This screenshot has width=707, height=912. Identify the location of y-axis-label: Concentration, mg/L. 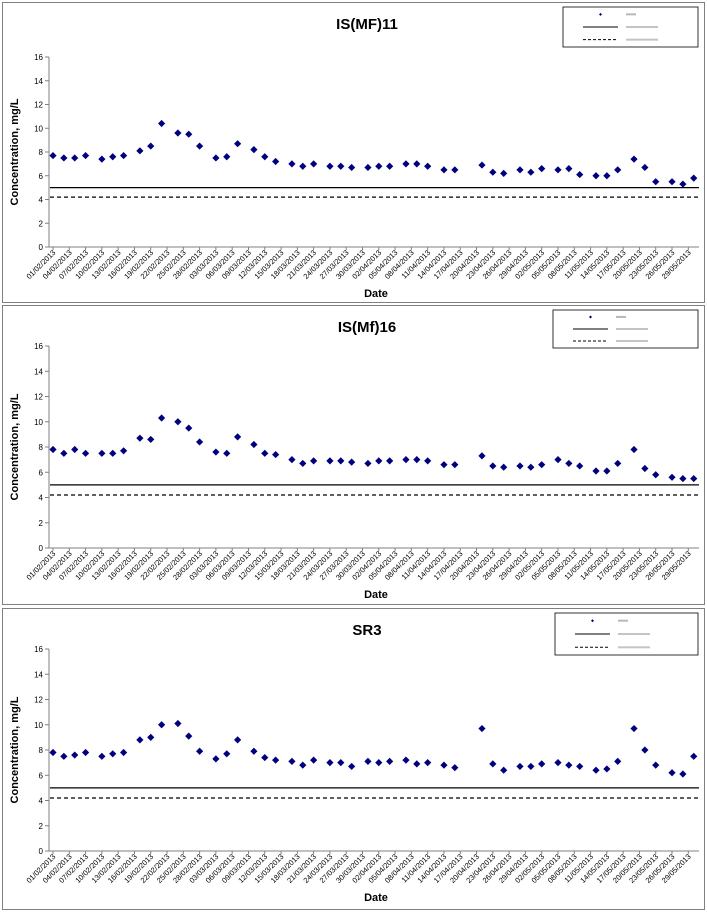
(15, 151).